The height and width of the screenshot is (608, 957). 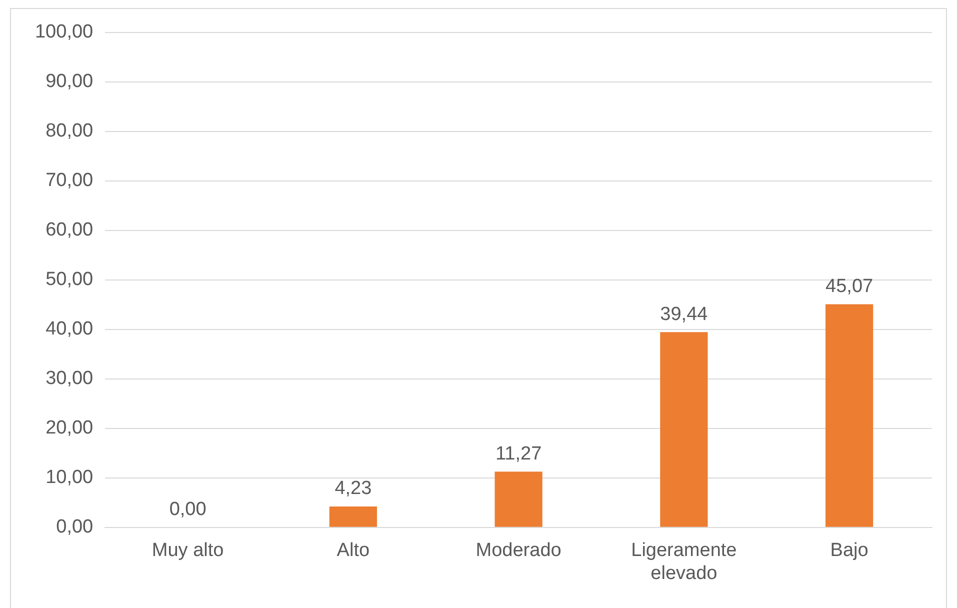 I want to click on y-tick-label: 70,00, so click(x=70, y=181).